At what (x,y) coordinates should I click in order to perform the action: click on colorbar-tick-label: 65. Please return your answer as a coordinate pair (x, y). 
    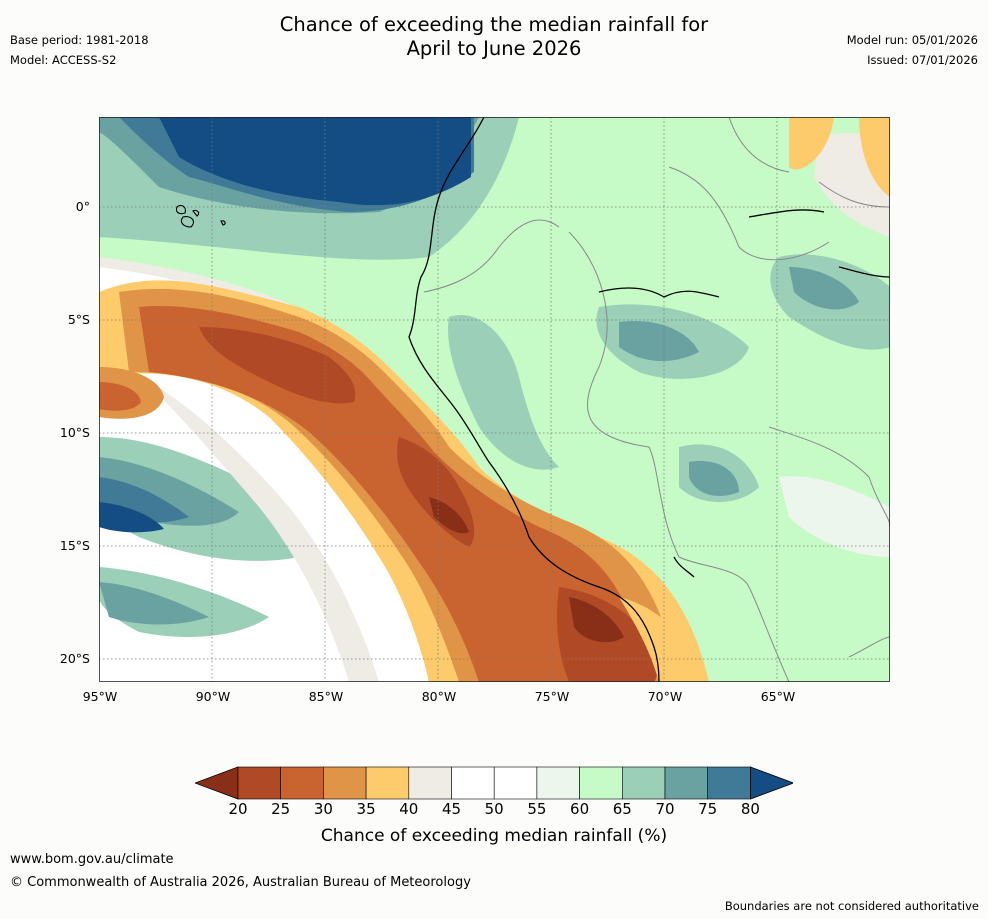
    Looking at the image, I should click on (622, 809).